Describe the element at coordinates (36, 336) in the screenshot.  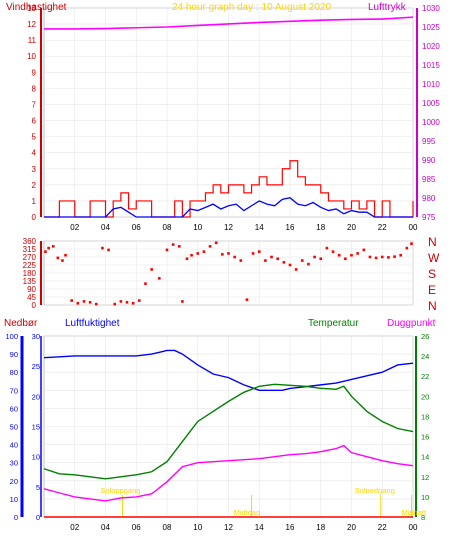
I see `rain-y-tick-label: 30` at that location.